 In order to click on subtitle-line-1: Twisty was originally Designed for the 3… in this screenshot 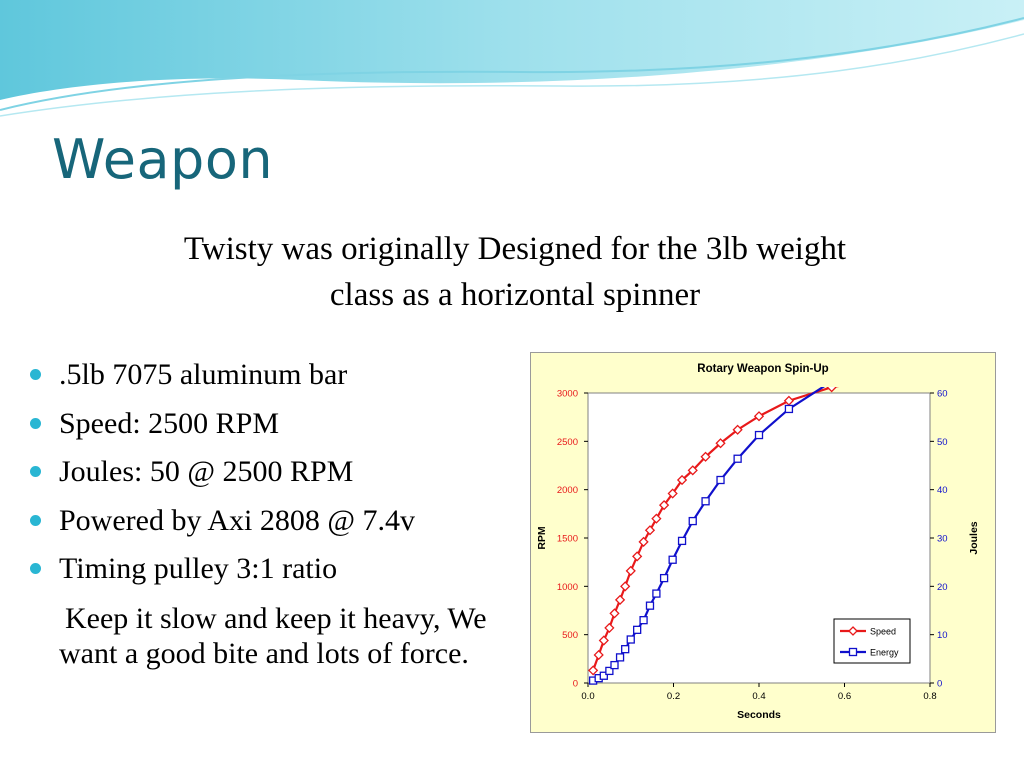, I will do `click(515, 249)`.